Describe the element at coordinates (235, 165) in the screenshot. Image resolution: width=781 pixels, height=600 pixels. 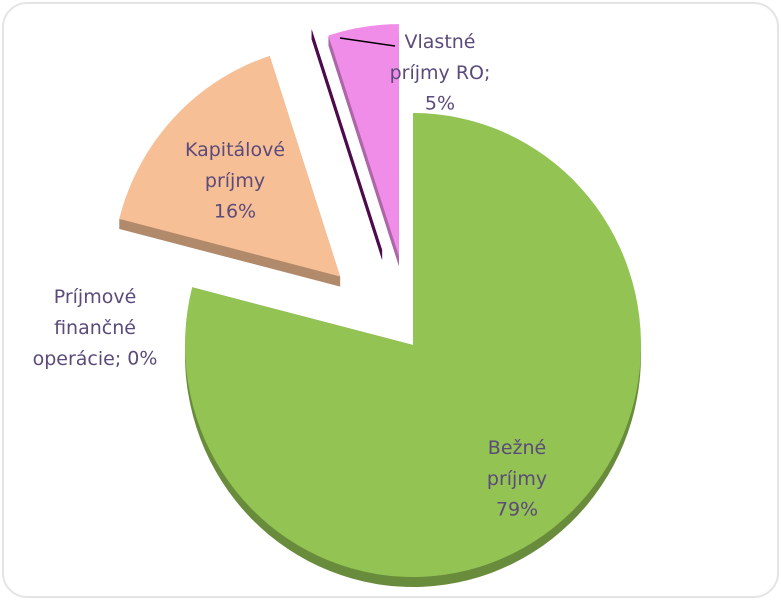
I see `data-label: Kapitálové príjmy` at that location.